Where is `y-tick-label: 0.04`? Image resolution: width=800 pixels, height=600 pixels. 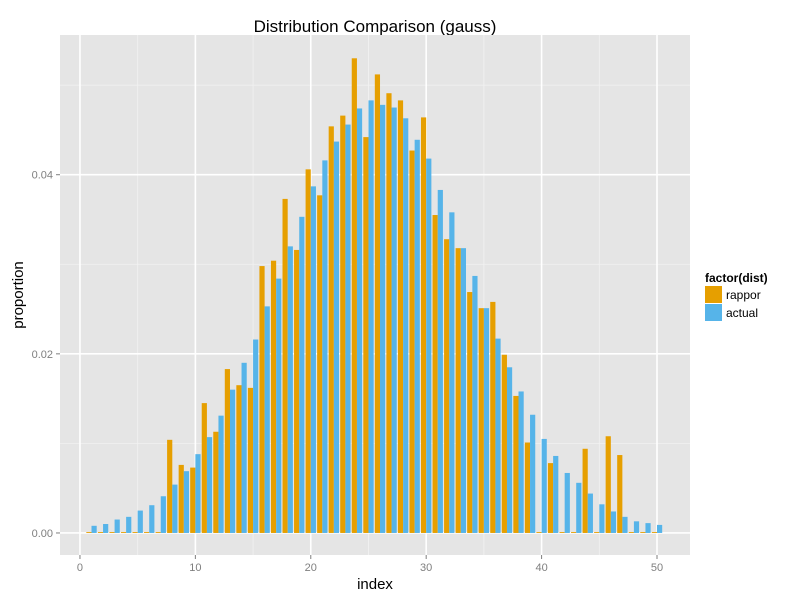
y-tick-label: 0.04 is located at coordinates (42, 176).